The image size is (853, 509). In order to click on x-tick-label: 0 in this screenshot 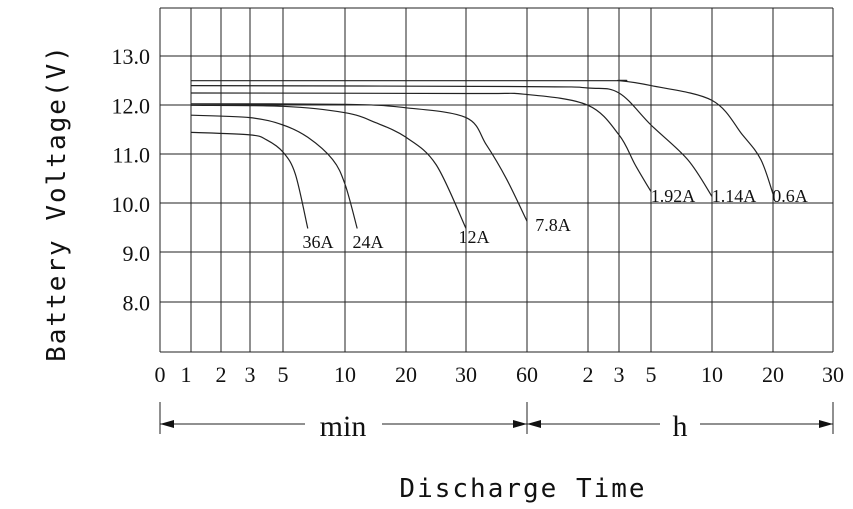, I will do `click(160, 374)`.